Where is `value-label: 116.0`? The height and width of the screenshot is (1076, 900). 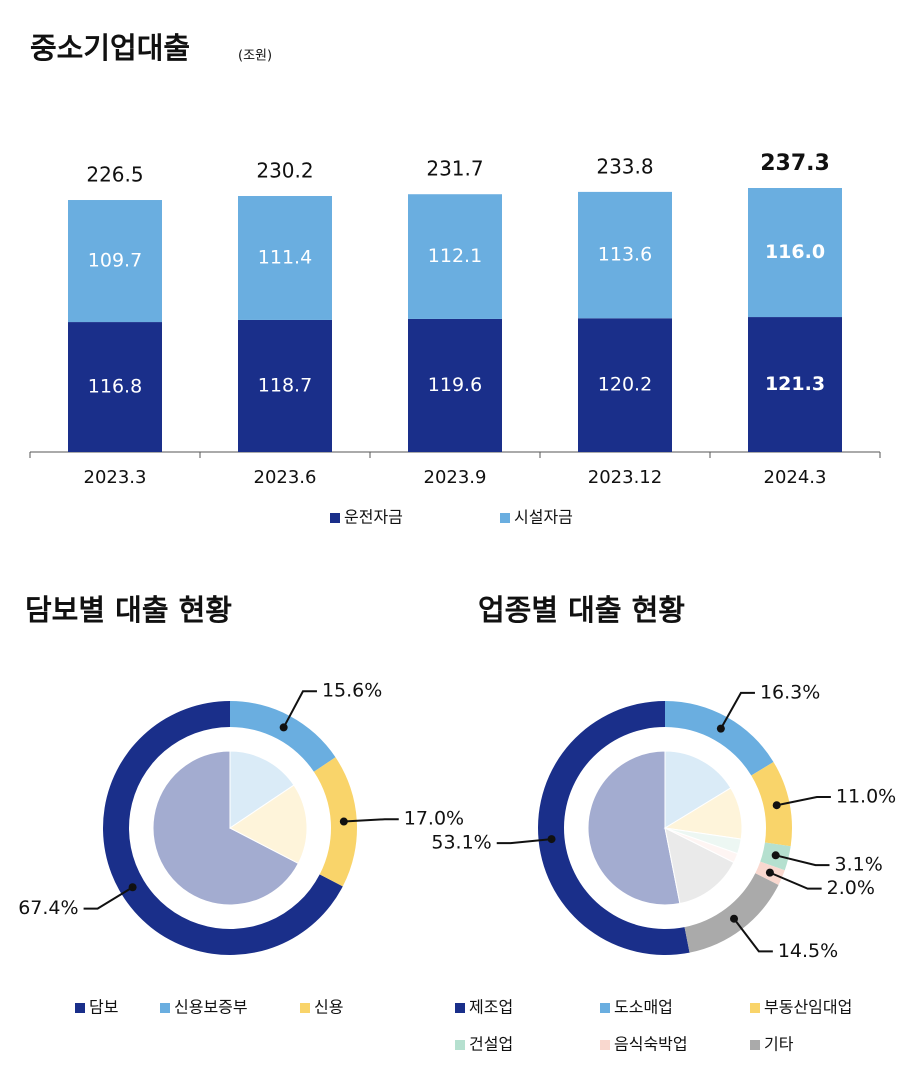
value-label: 116.0 is located at coordinates (795, 252).